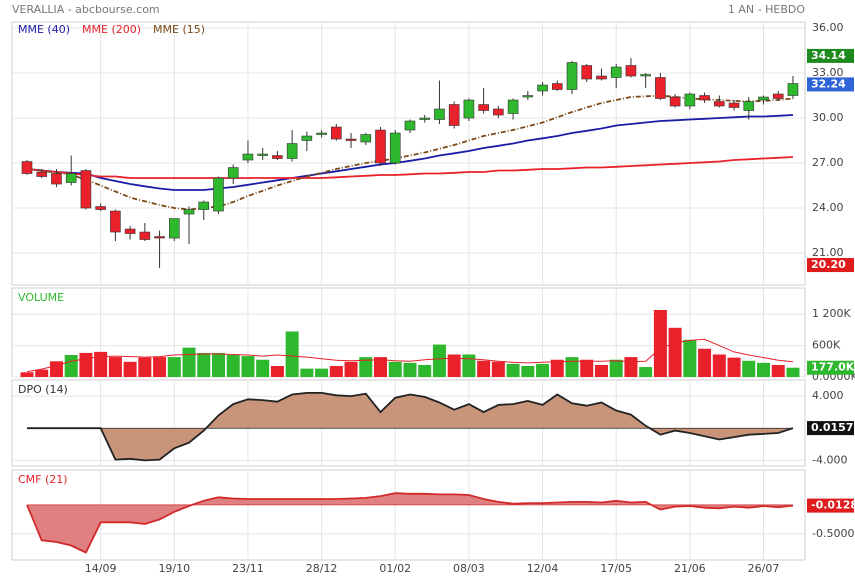 The height and width of the screenshot is (580, 855). Describe the element at coordinates (469, 568) in the screenshot. I see `x-tick-label: 08/03` at that location.